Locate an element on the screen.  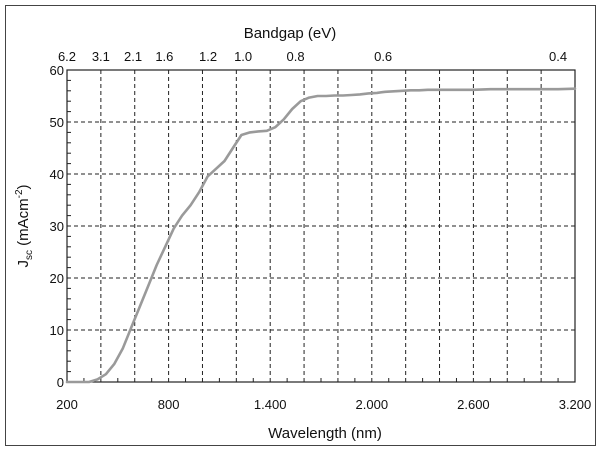
y-label-rest: (mAcm is located at coordinates (23, 224).